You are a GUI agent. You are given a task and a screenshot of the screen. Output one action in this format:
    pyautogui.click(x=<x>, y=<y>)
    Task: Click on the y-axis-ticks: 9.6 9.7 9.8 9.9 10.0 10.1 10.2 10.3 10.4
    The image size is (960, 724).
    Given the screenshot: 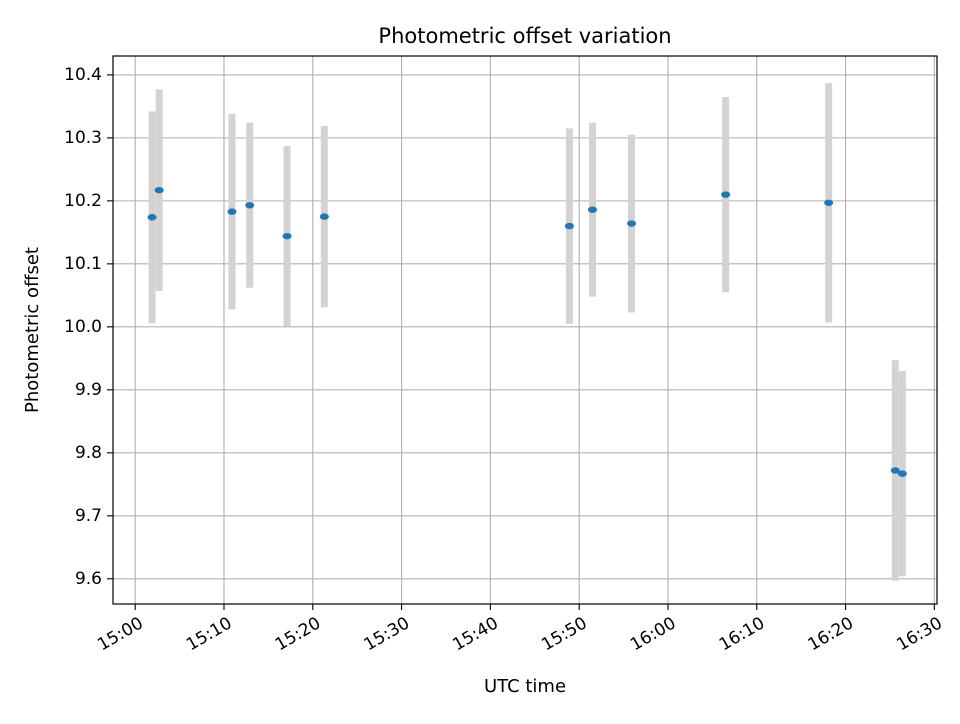 What is the action you would take?
    pyautogui.click(x=88, y=327)
    